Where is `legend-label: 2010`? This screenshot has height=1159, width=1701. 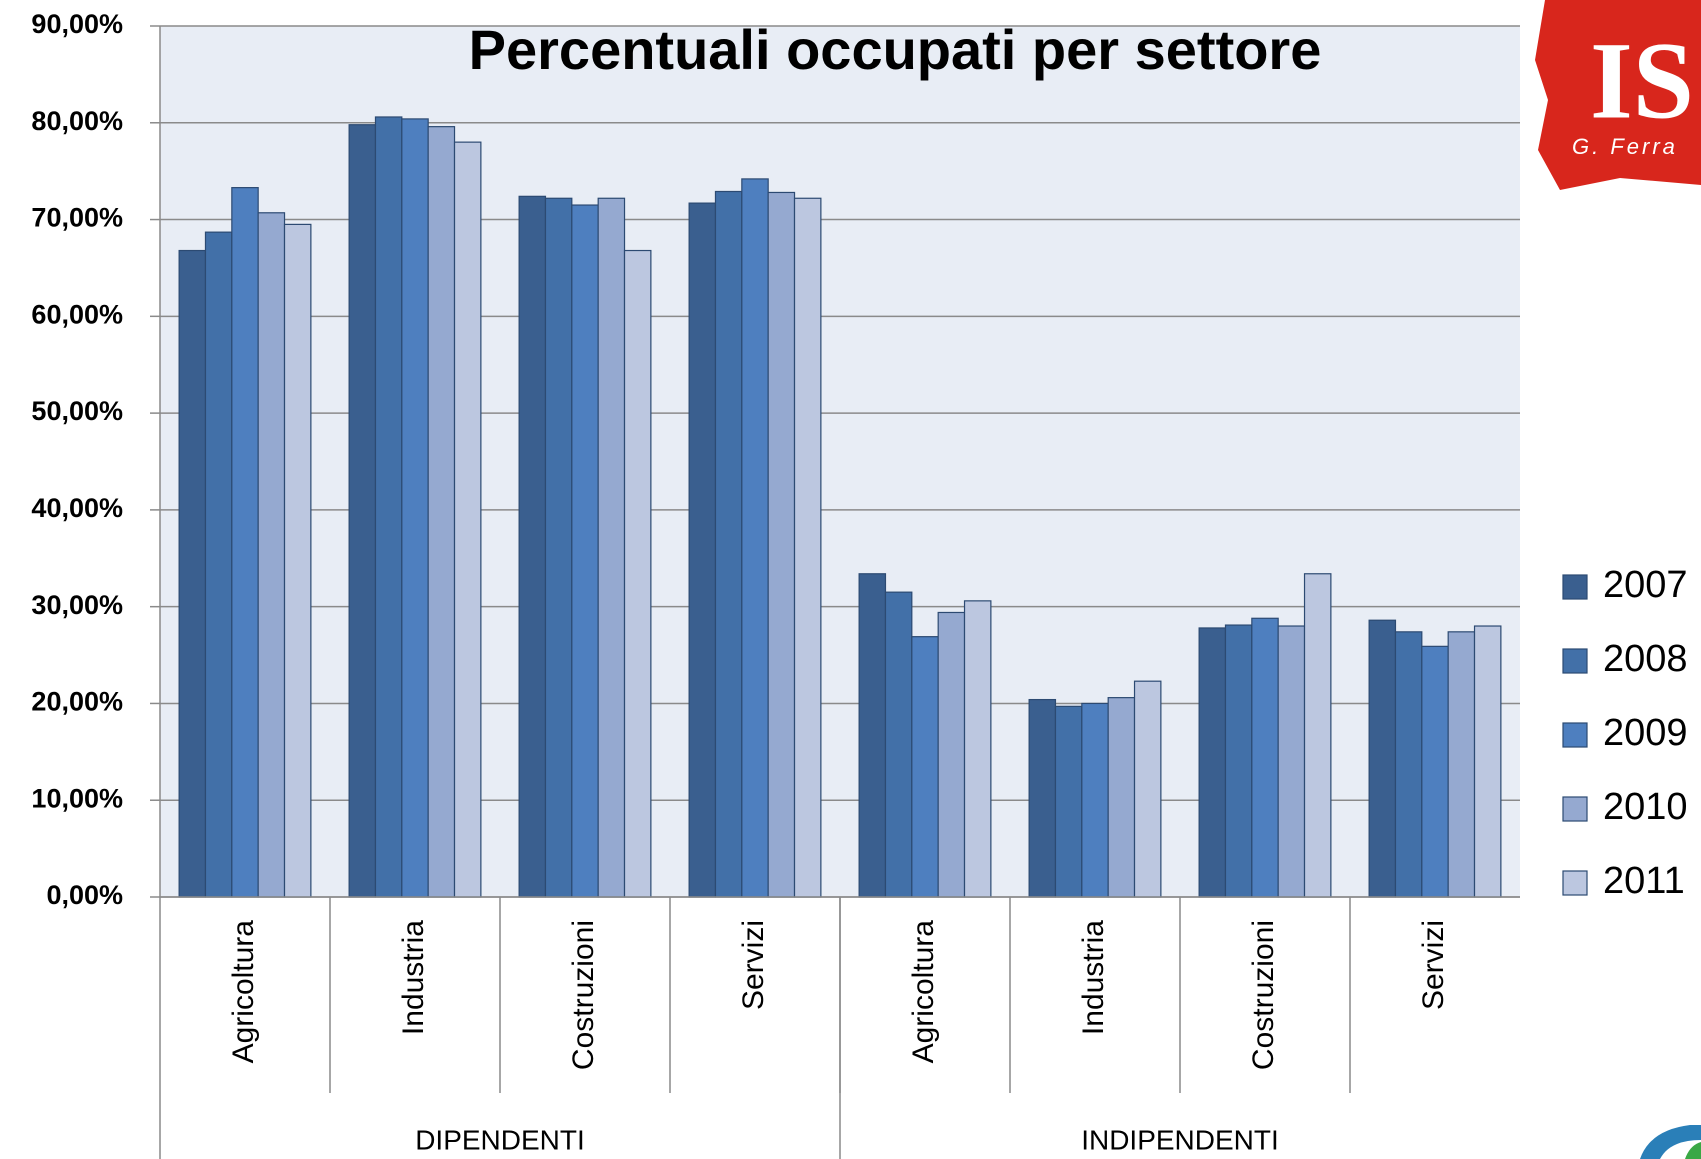
legend-label: 2010 is located at coordinates (1645, 807).